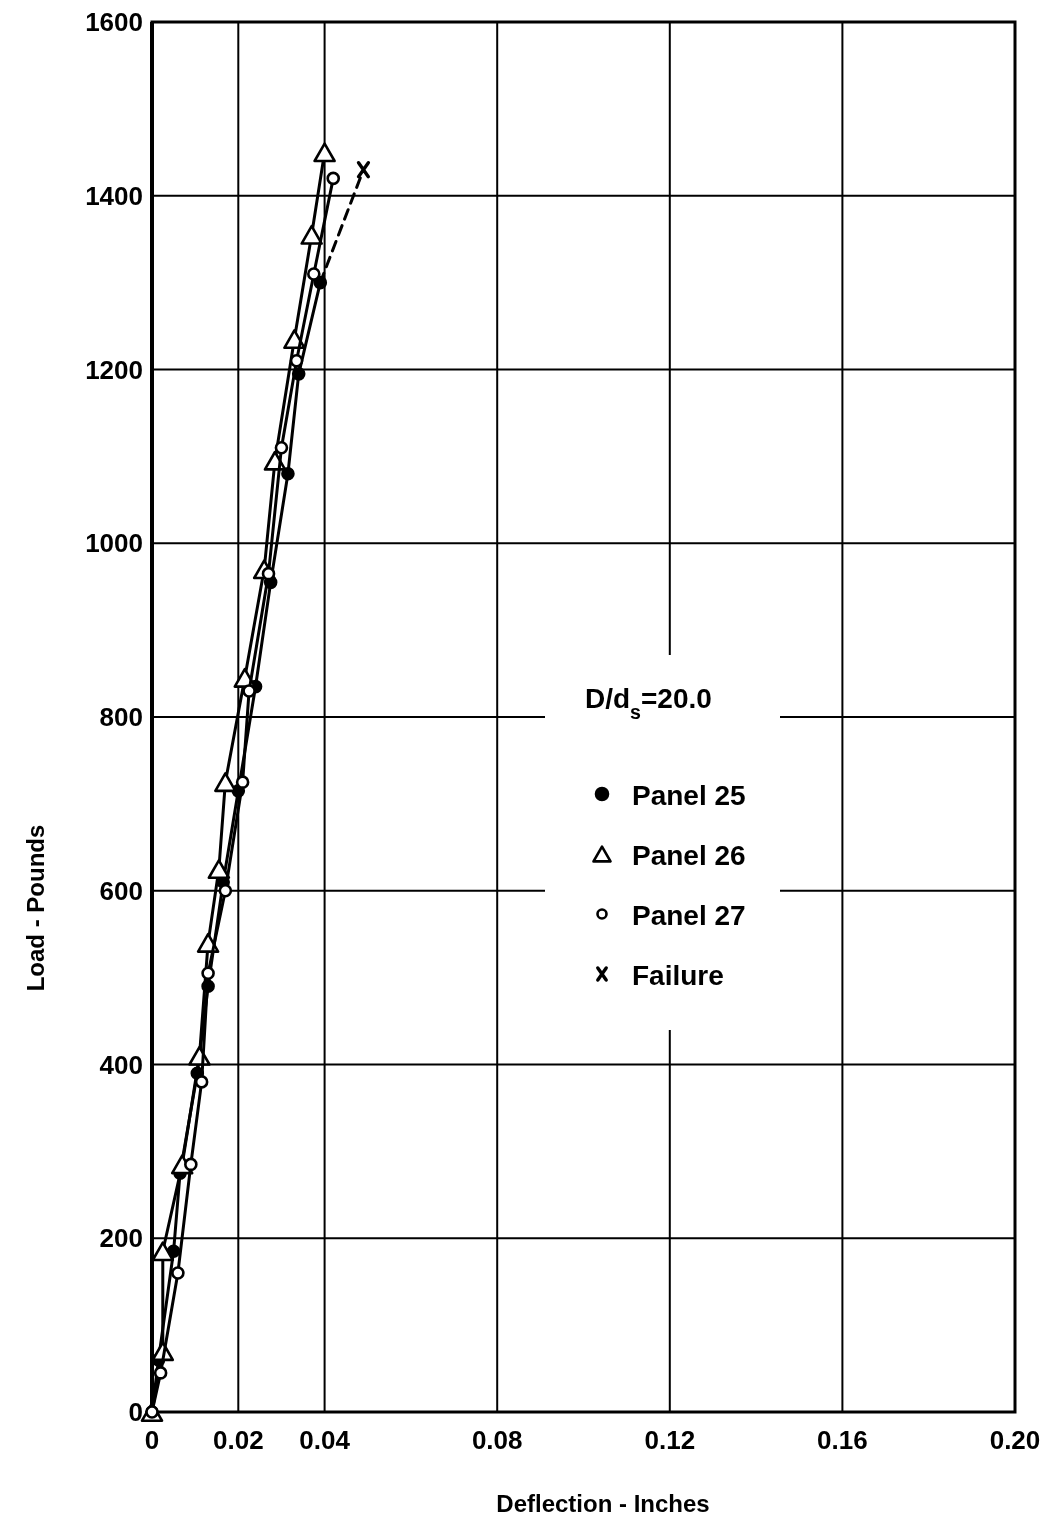 This screenshot has height=1523, width=1061. Describe the element at coordinates (497, 1440) in the screenshot. I see `x-tick-label: 0.08` at that location.